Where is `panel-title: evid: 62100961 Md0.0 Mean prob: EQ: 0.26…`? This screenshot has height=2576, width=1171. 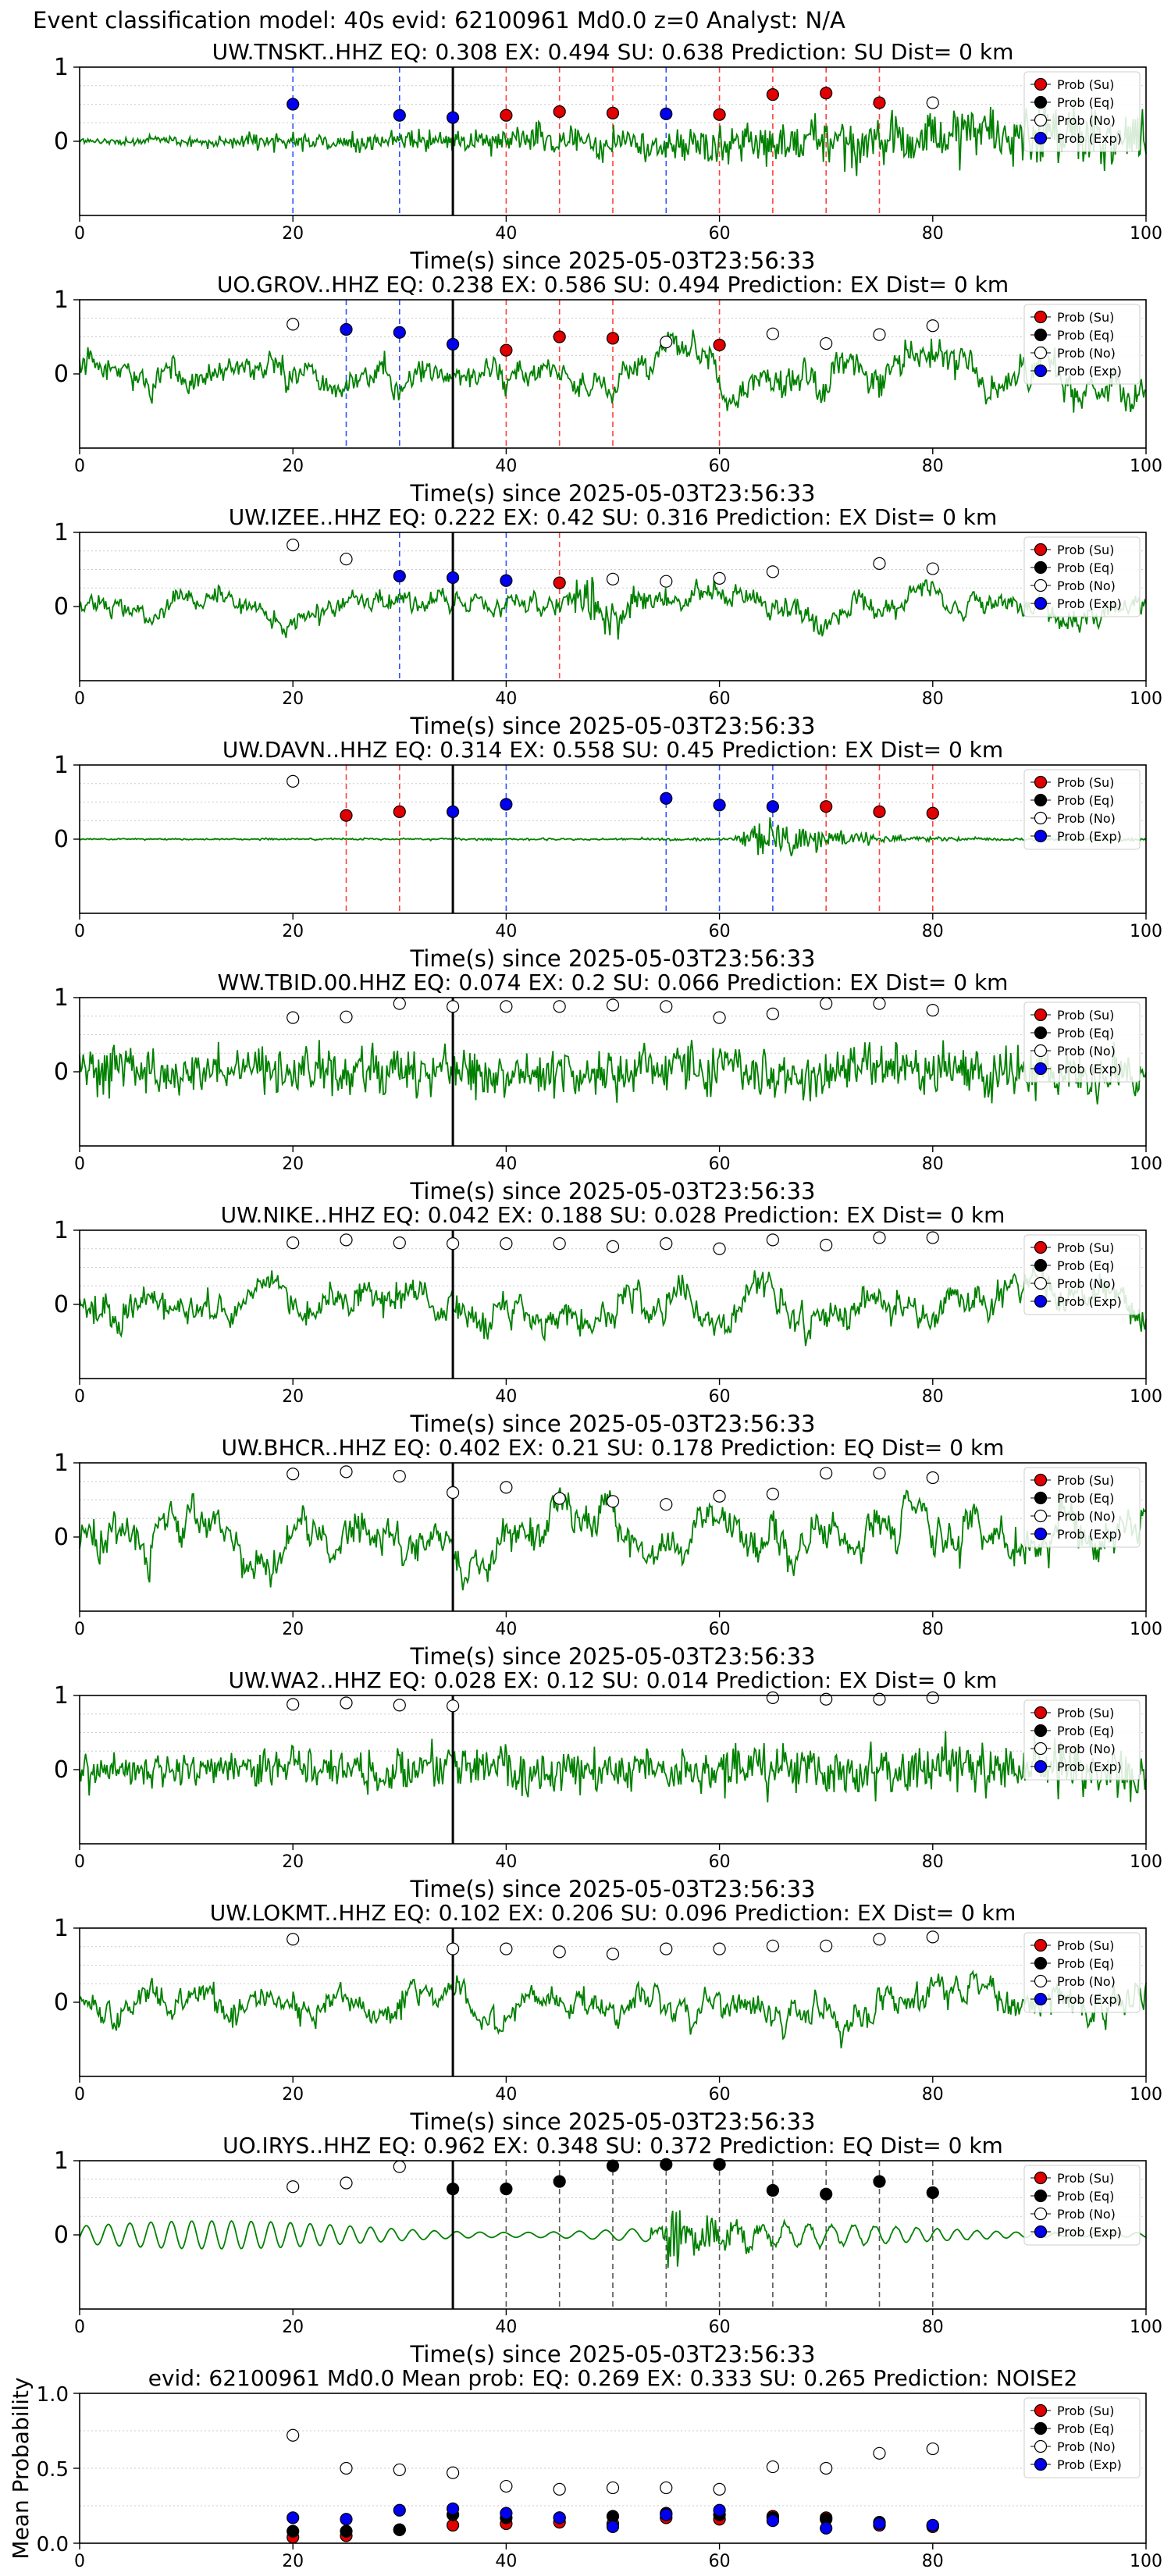 panel-title: evid: 62100961 Md0.0 Mean prob: EQ: 0.26… is located at coordinates (613, 2378).